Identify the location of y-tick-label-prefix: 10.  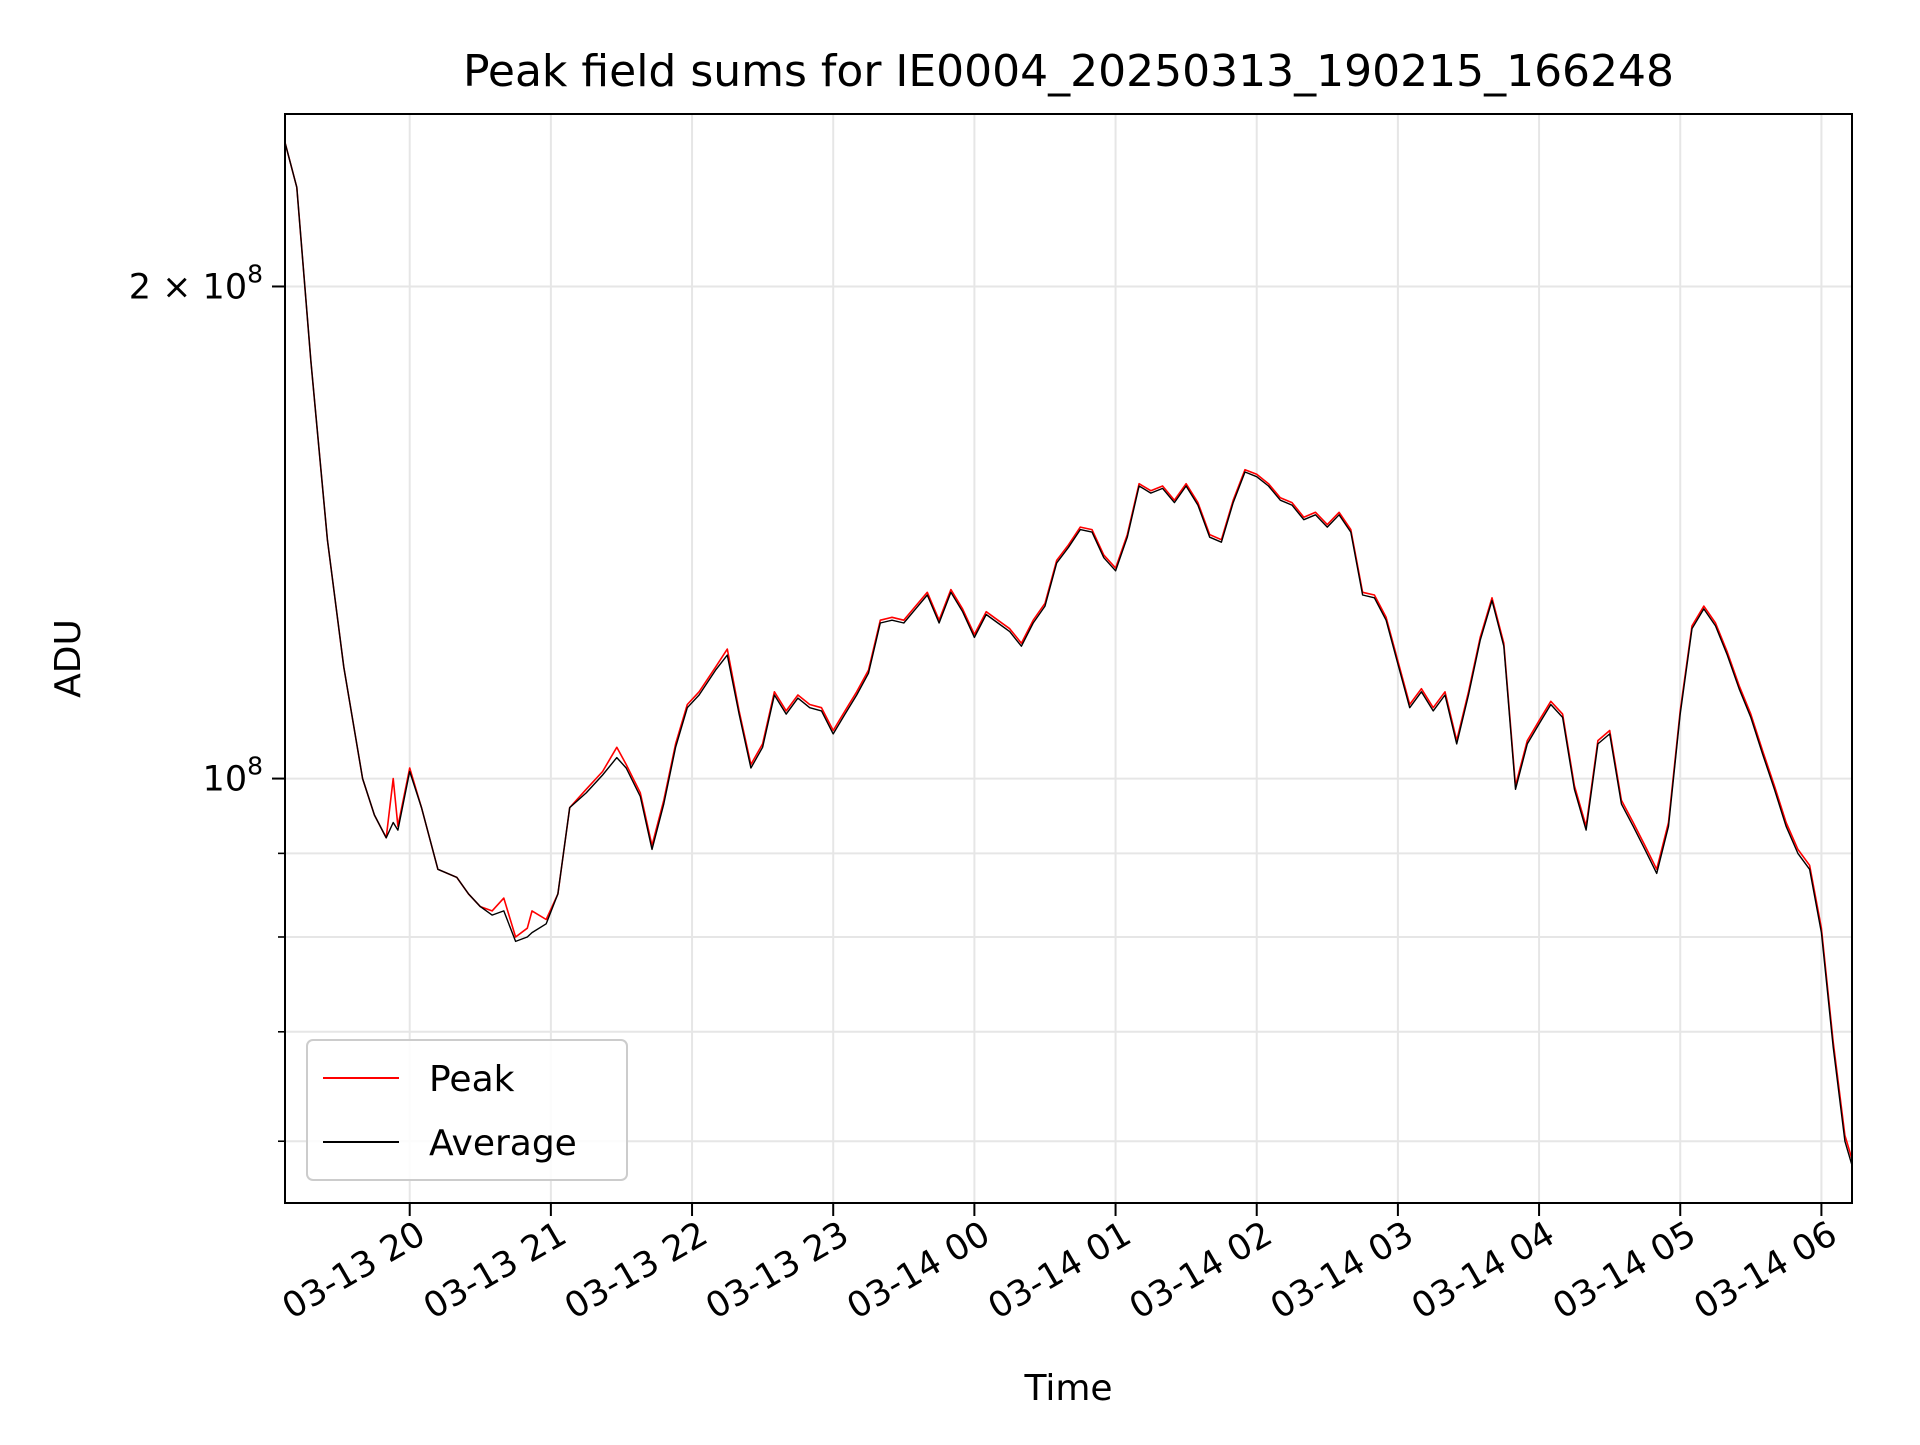
(225, 780).